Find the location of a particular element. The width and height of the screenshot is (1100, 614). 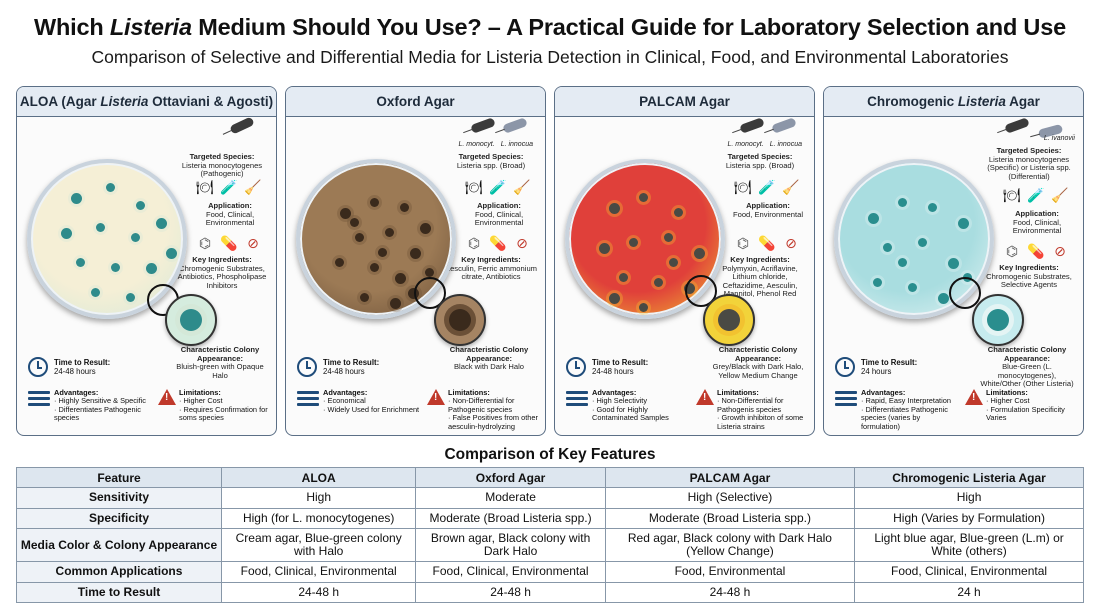

table-cell: Food, Environmental is located at coordinates (730, 572).